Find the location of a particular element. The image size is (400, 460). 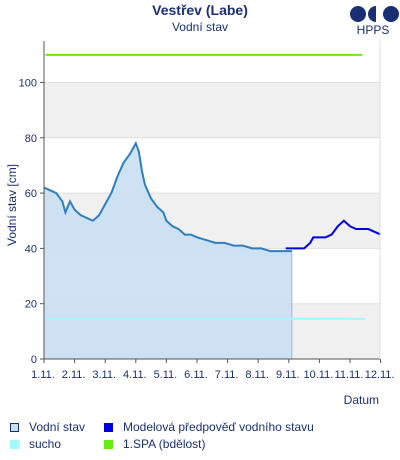

x-tick-label: 3.11. is located at coordinates (104, 375).